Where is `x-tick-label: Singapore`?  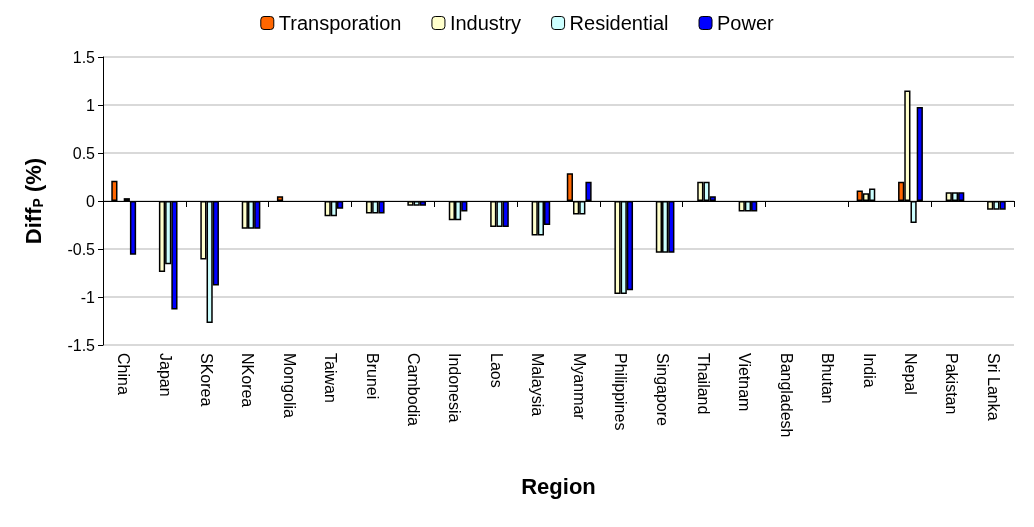
x-tick-label: Singapore is located at coordinates (662, 390).